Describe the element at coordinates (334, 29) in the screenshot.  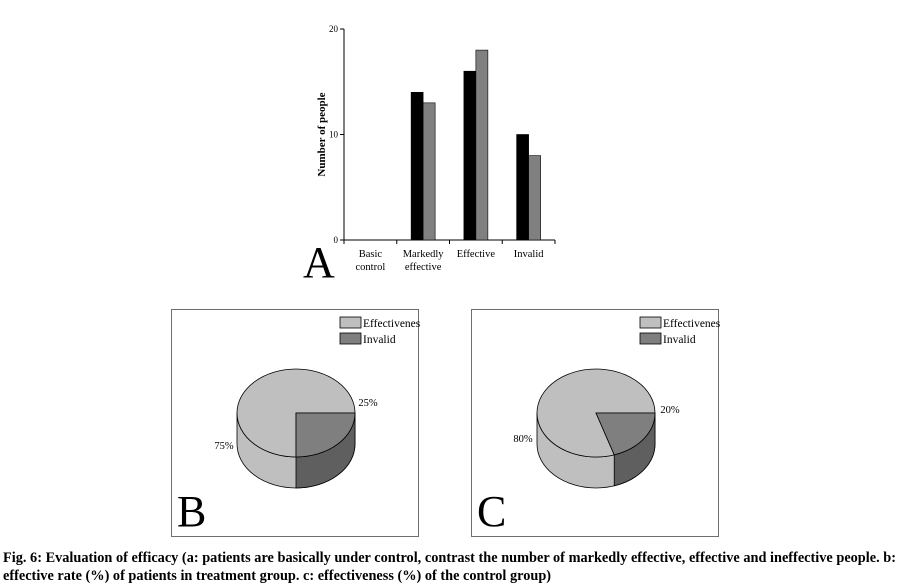
I see `y-tick-label: 20` at that location.